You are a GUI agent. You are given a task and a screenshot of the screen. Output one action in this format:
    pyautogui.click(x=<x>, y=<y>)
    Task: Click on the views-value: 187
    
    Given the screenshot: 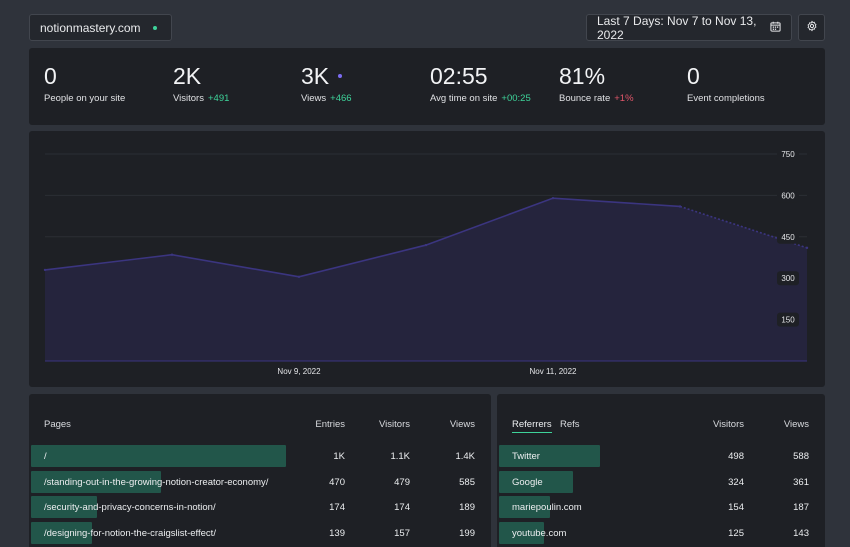 What is the action you would take?
    pyautogui.click(x=801, y=507)
    